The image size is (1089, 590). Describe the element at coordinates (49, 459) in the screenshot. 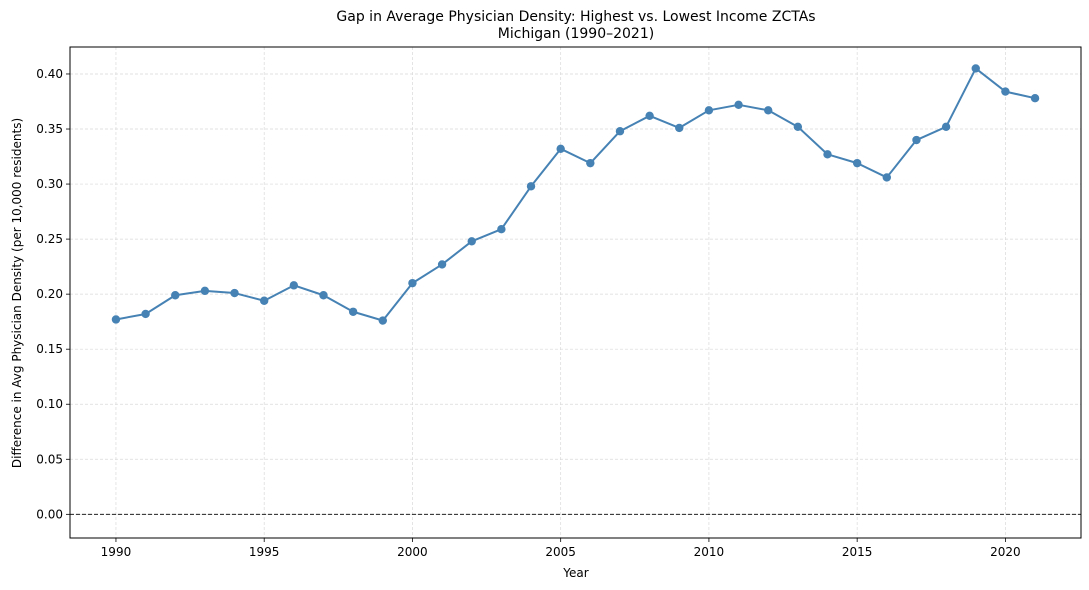

I see `y-tick-label: 0.05` at that location.